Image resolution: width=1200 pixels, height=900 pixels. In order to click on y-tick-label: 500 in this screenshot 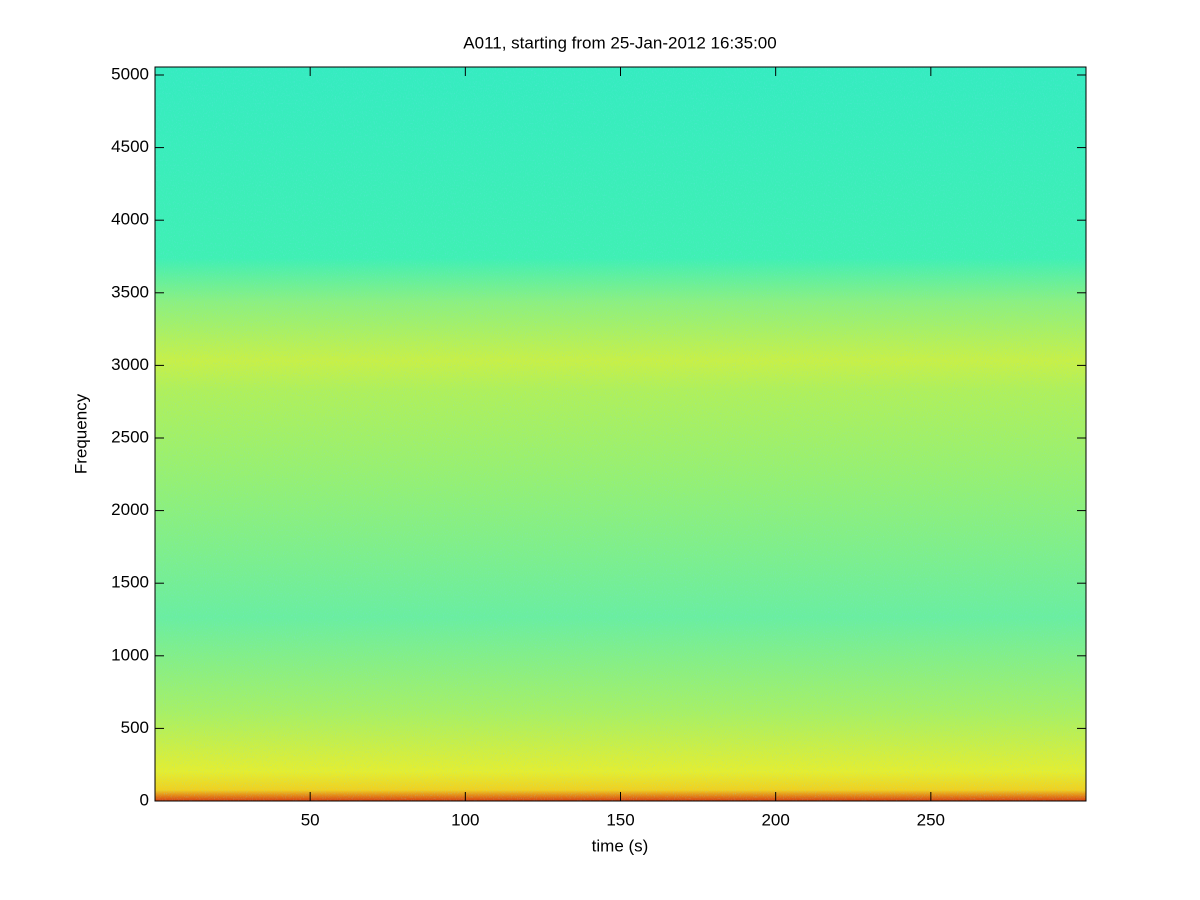, I will do `click(135, 727)`.